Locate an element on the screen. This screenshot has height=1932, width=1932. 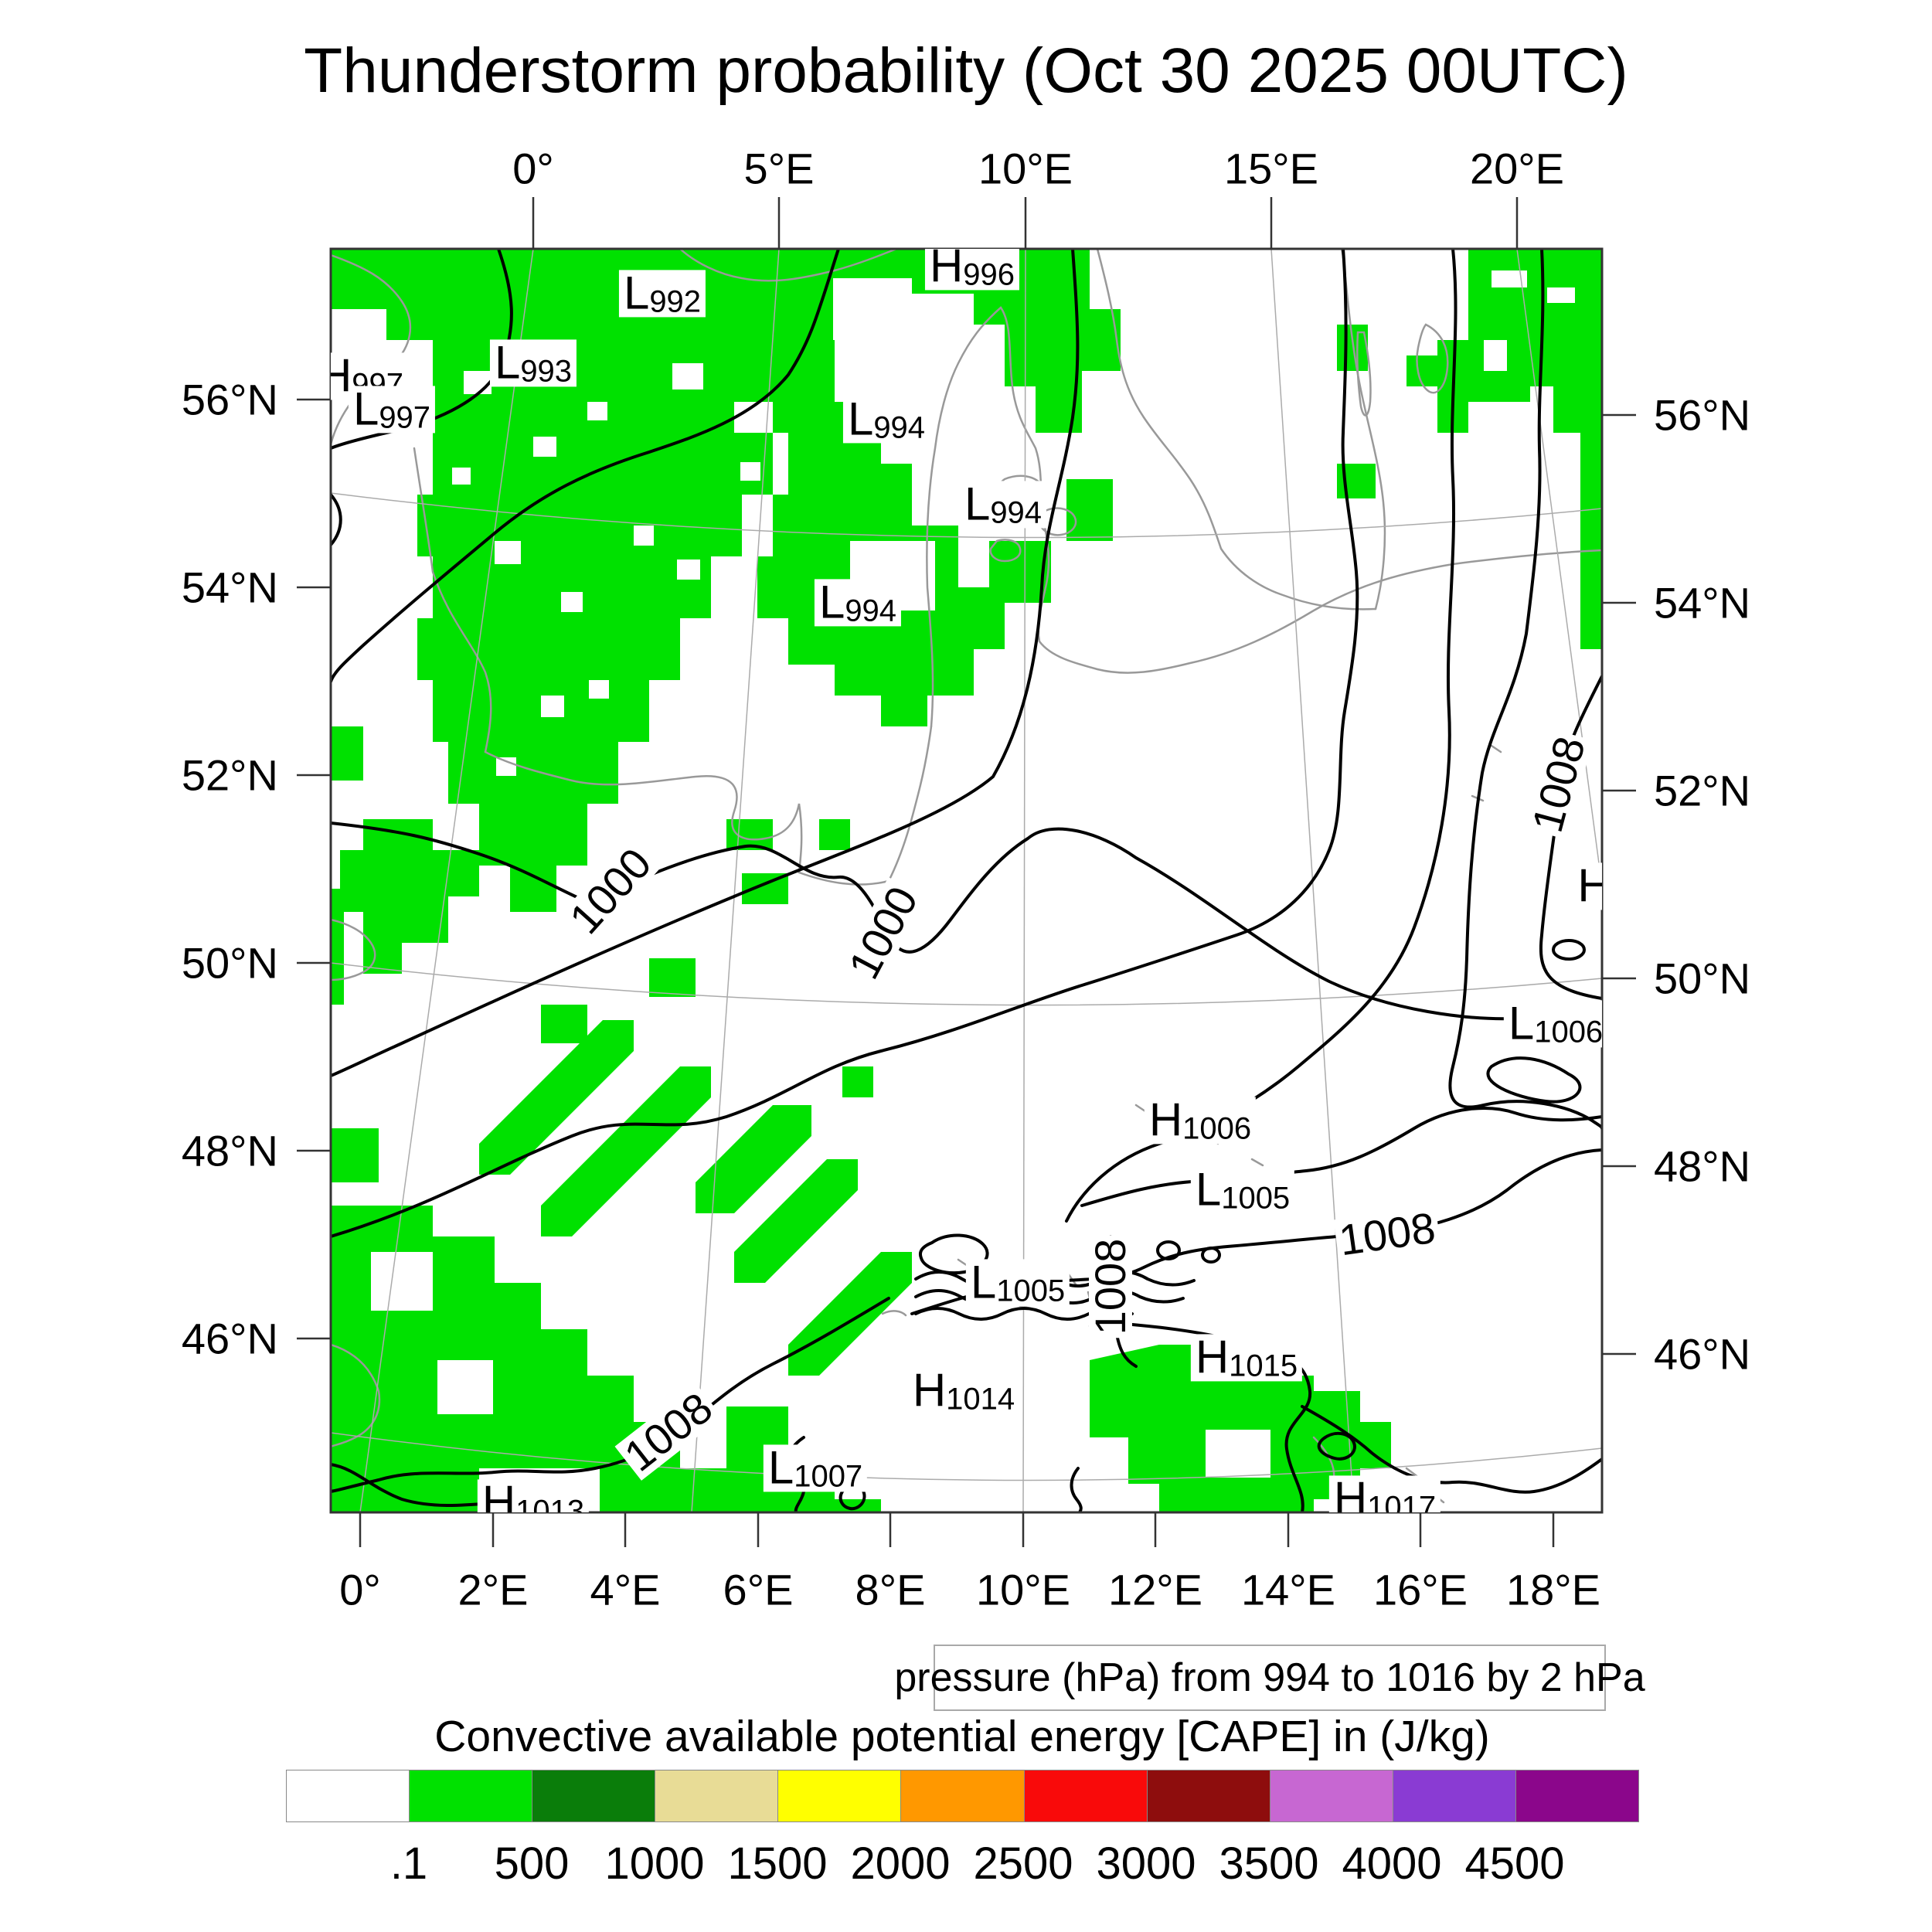
left-axis-label-54n: 54°N is located at coordinates (230, 588).